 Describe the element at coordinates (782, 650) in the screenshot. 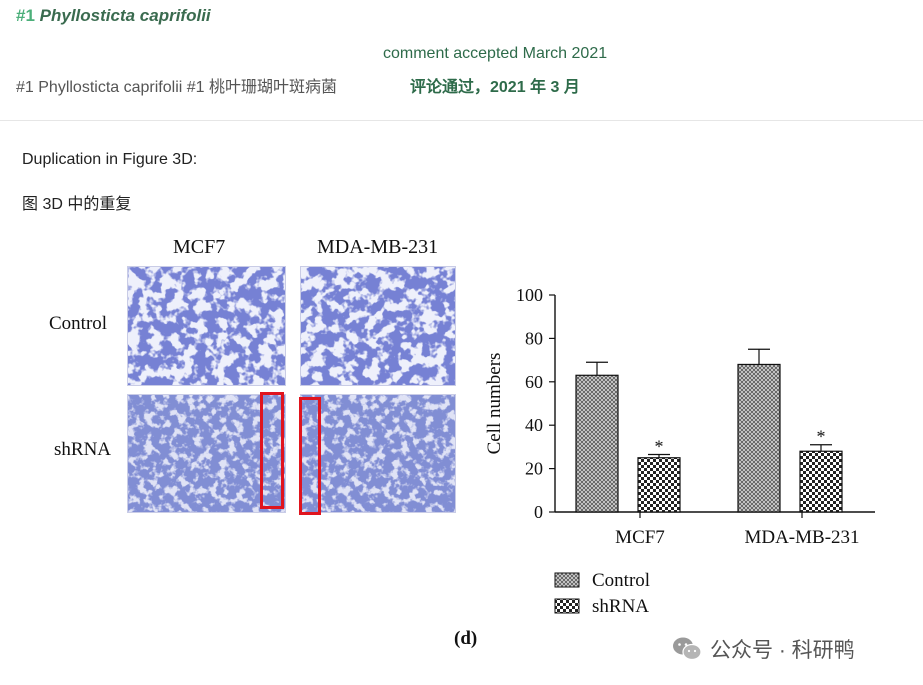

I see `watermark-text: 公众号 · 科研鸭` at that location.